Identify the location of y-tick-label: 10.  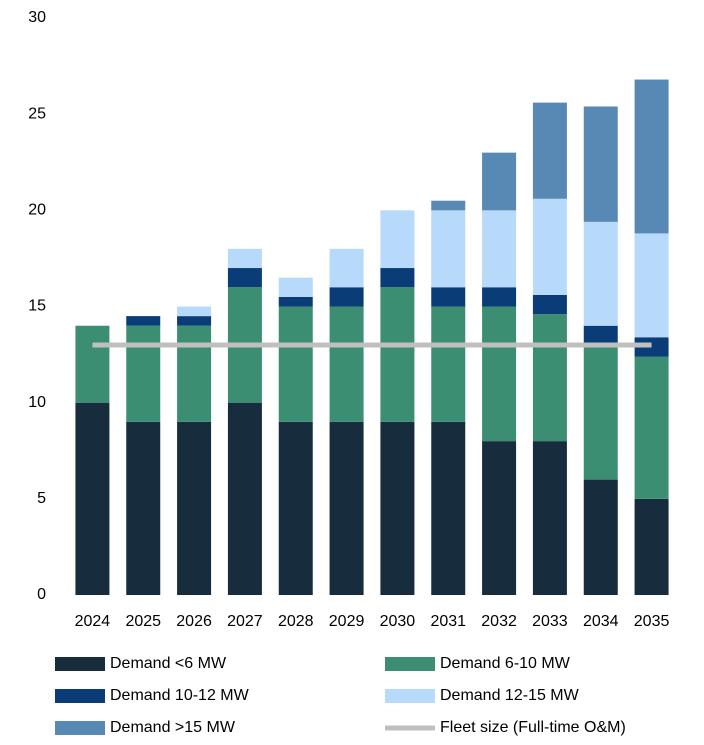
(37, 402).